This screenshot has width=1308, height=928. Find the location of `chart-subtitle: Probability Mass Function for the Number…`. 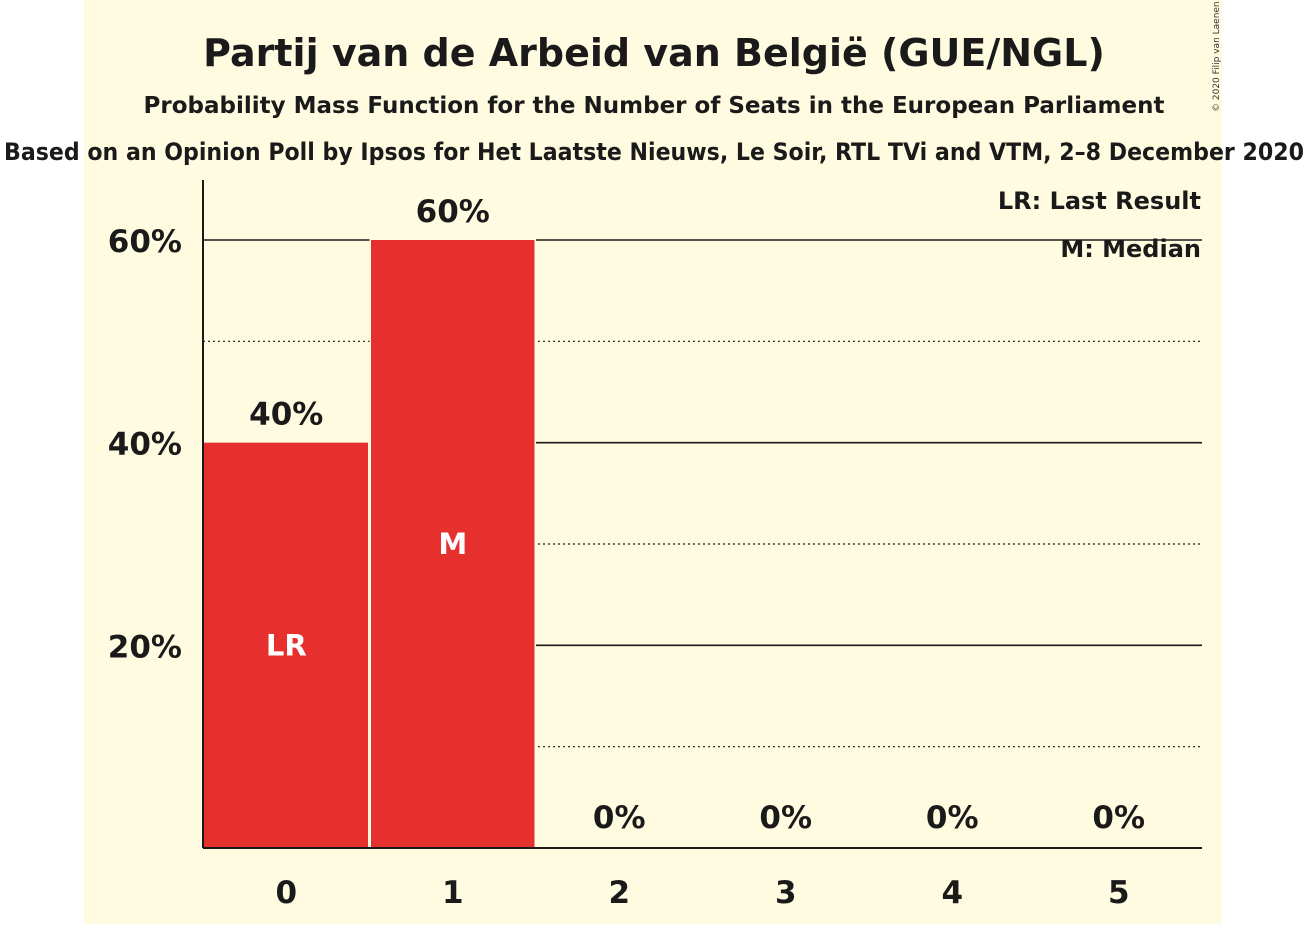

chart-subtitle: Probability Mass Function for the Number… is located at coordinates (654, 106).